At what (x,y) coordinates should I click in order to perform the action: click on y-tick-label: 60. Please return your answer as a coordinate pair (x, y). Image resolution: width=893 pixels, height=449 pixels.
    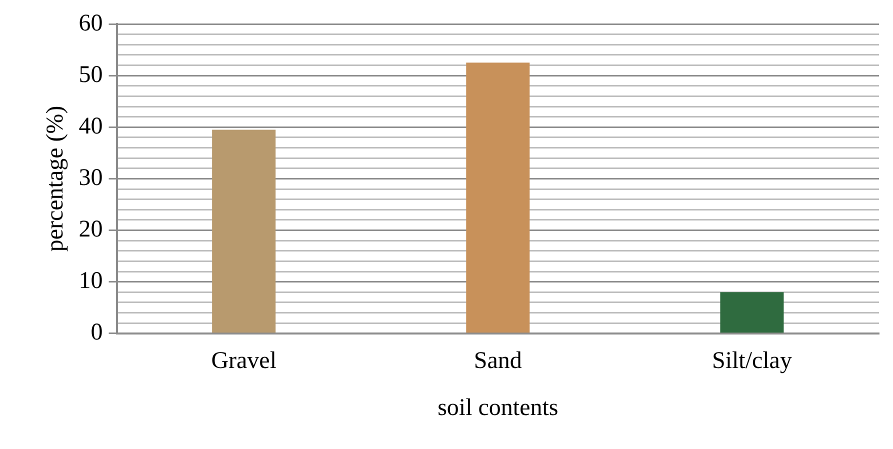
    Looking at the image, I should click on (90, 23).